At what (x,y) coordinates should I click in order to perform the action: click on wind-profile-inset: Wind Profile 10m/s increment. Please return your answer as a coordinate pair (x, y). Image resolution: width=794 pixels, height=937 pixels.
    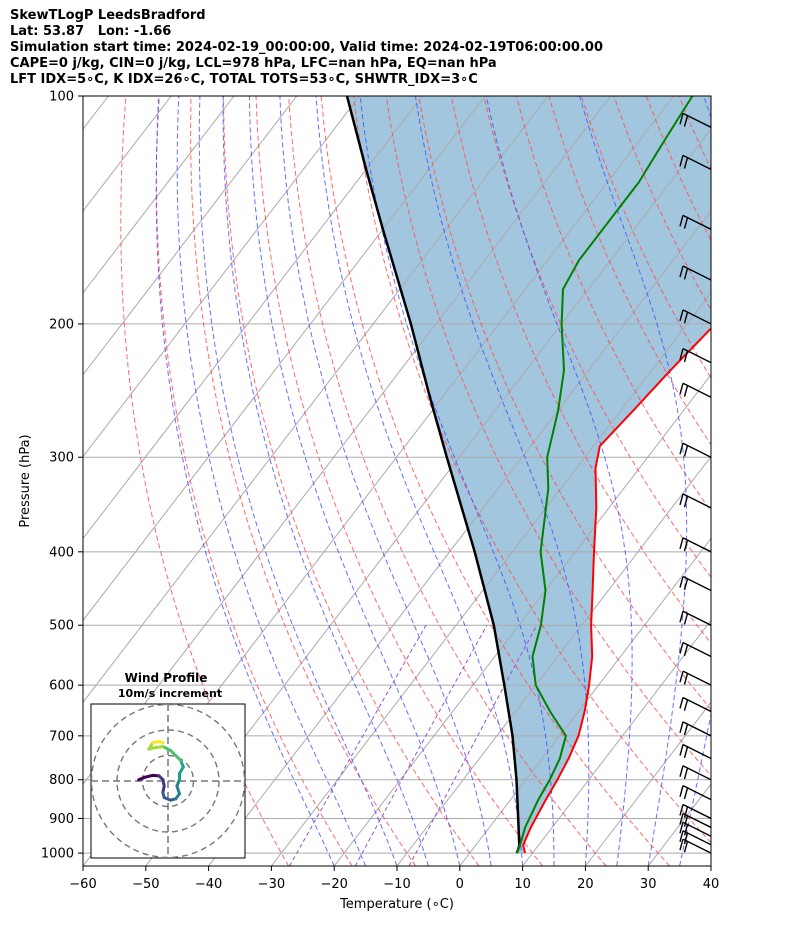
    Looking at the image, I should click on (168, 765).